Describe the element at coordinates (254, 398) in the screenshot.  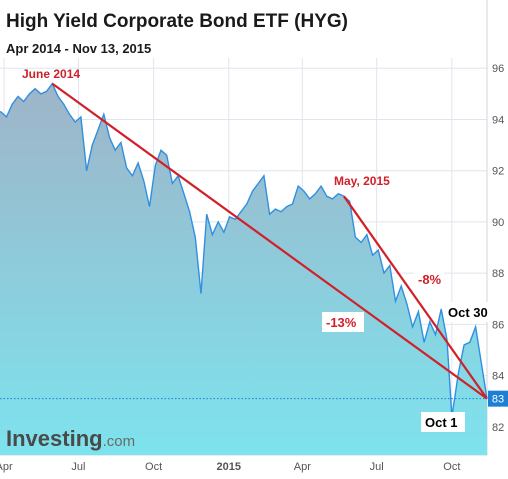
I see `last-value: 83` at that location.